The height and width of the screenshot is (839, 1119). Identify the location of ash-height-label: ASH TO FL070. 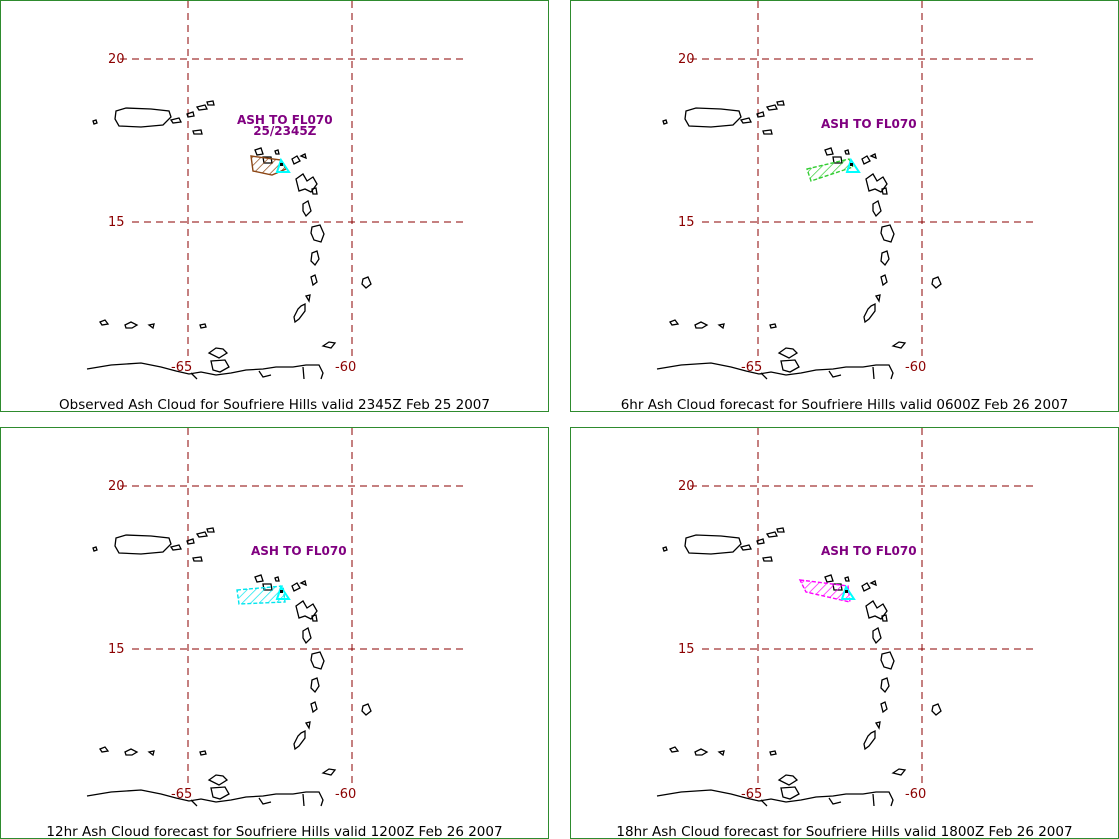
(869, 551).